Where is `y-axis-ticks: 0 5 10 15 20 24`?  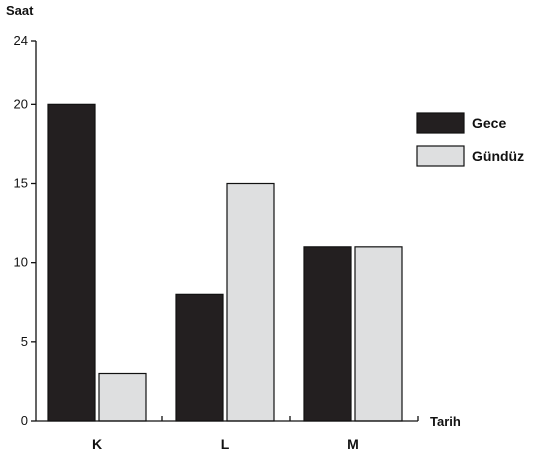
y-axis-ticks: 0 5 10 15 20 24 is located at coordinates (25, 230).